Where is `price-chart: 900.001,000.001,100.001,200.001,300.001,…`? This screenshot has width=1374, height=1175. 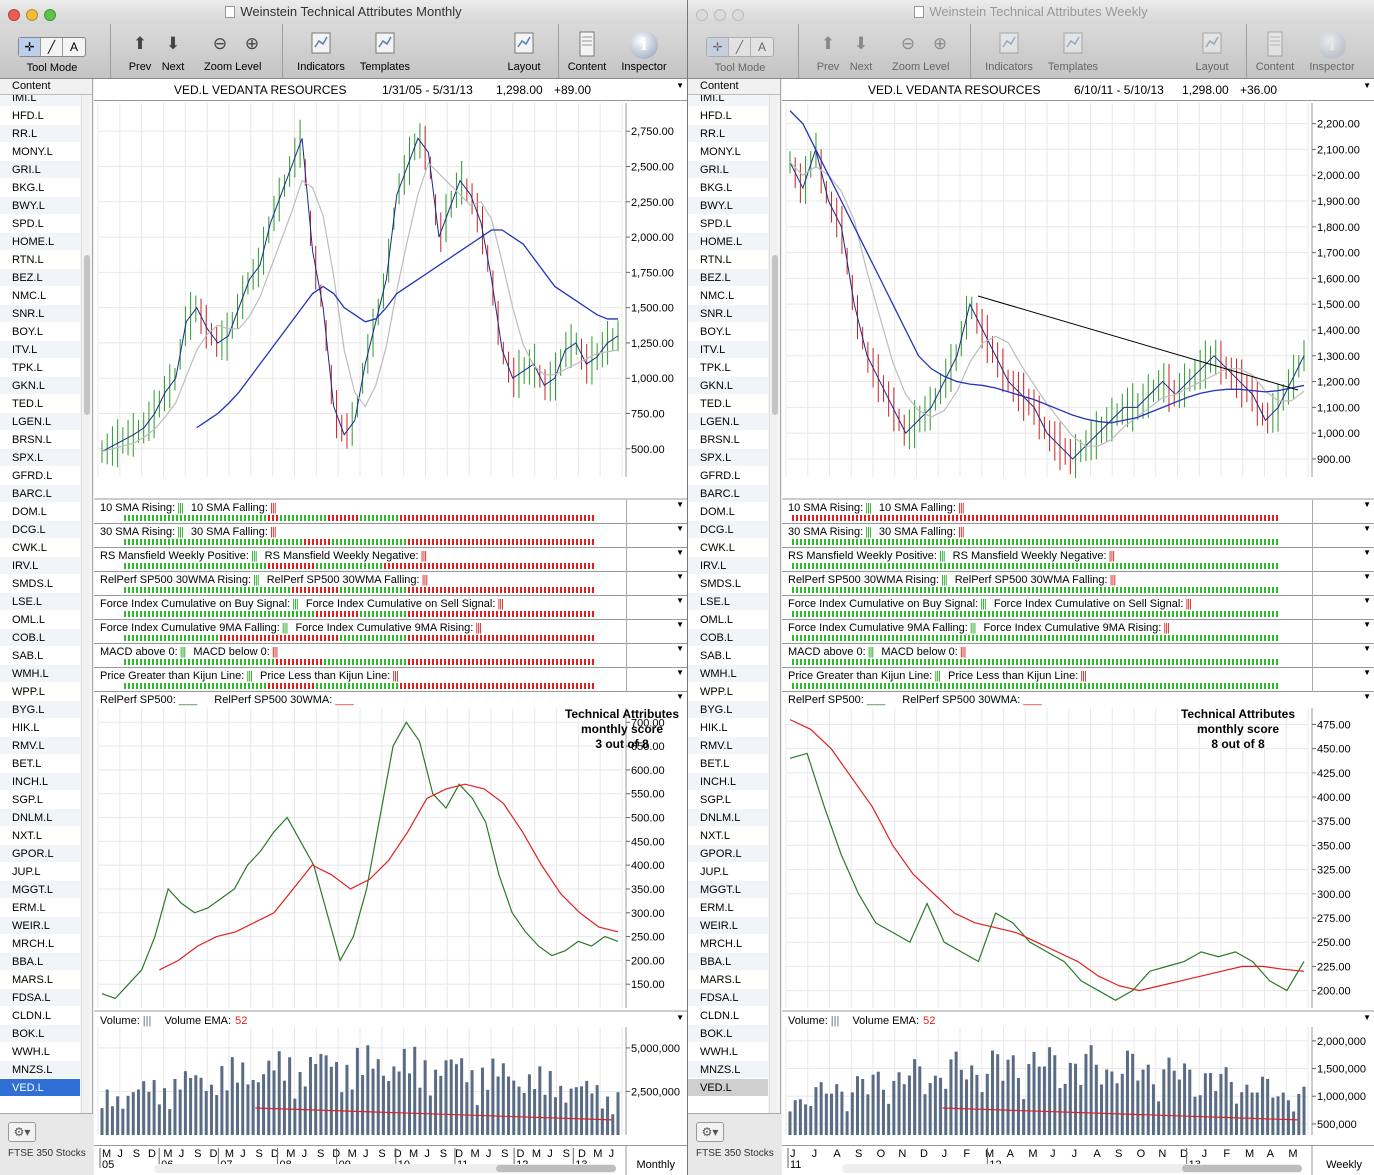 price-chart: 900.001,000.001,100.001,200.001,300.001,… is located at coordinates (1078, 301).